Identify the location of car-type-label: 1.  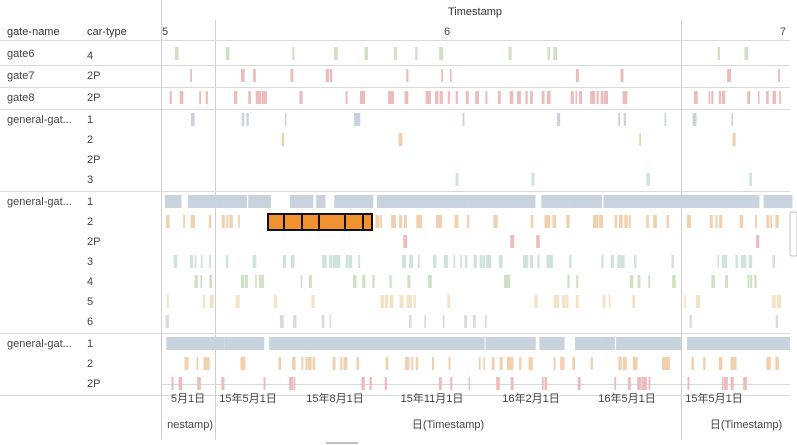
(90, 344).